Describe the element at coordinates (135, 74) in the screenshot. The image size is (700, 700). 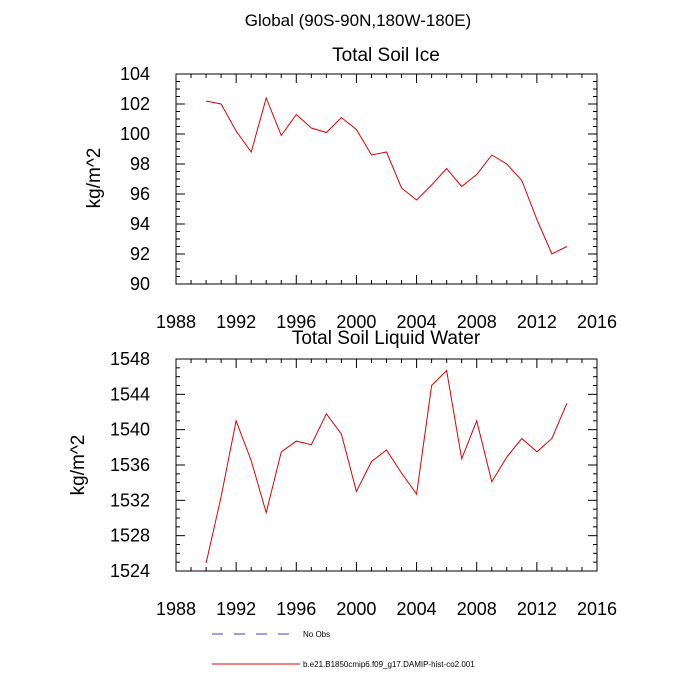
I see `y-tick-label: 104` at that location.